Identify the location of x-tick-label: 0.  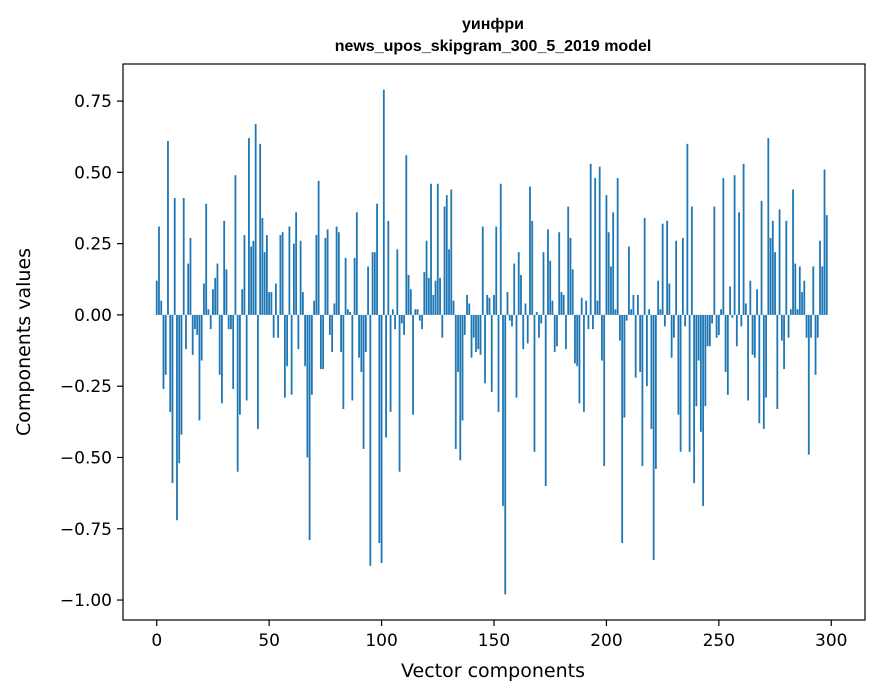
(156, 641).